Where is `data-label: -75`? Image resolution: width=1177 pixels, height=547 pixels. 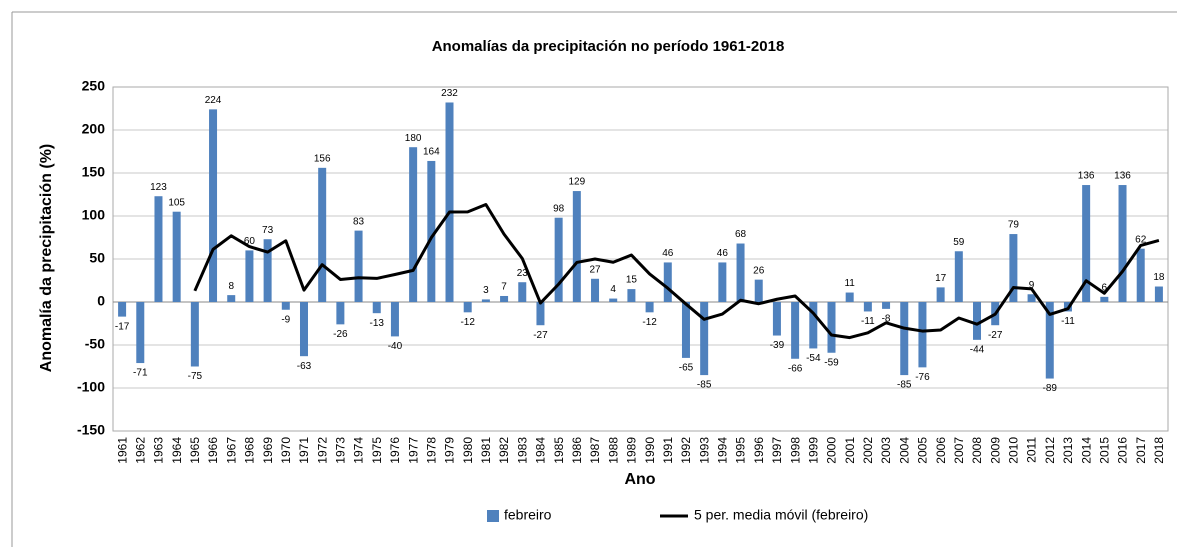
data-label: -75 is located at coordinates (195, 376).